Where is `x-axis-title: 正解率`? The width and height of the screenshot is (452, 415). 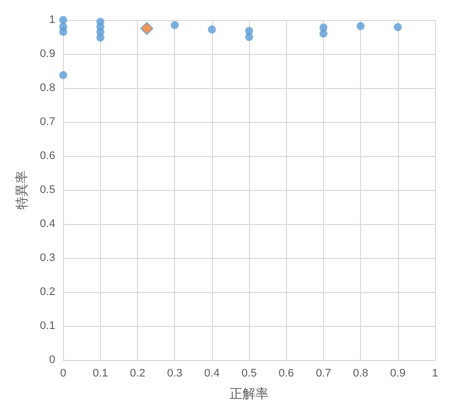
x-axis-title: 正解率 is located at coordinates (249, 394).